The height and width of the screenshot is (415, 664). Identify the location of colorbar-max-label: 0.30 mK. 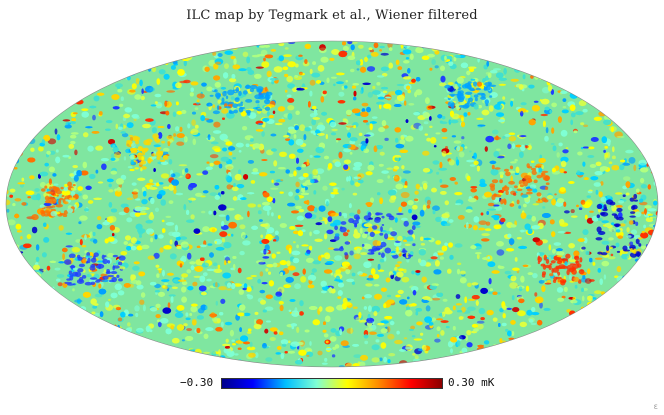
(471, 382).